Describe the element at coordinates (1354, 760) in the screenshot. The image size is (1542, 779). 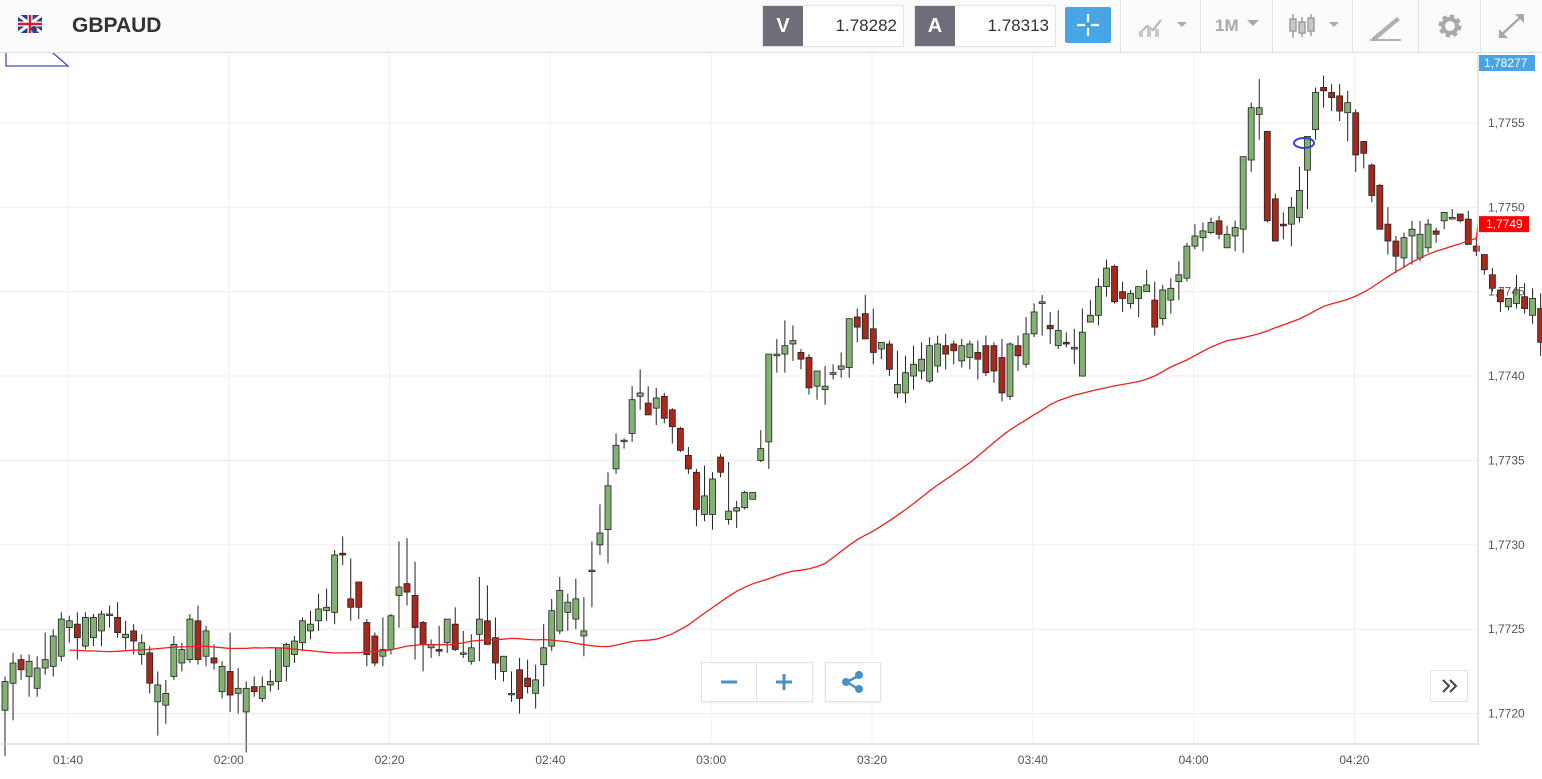
I see `x-tick-label: 04:20` at that location.